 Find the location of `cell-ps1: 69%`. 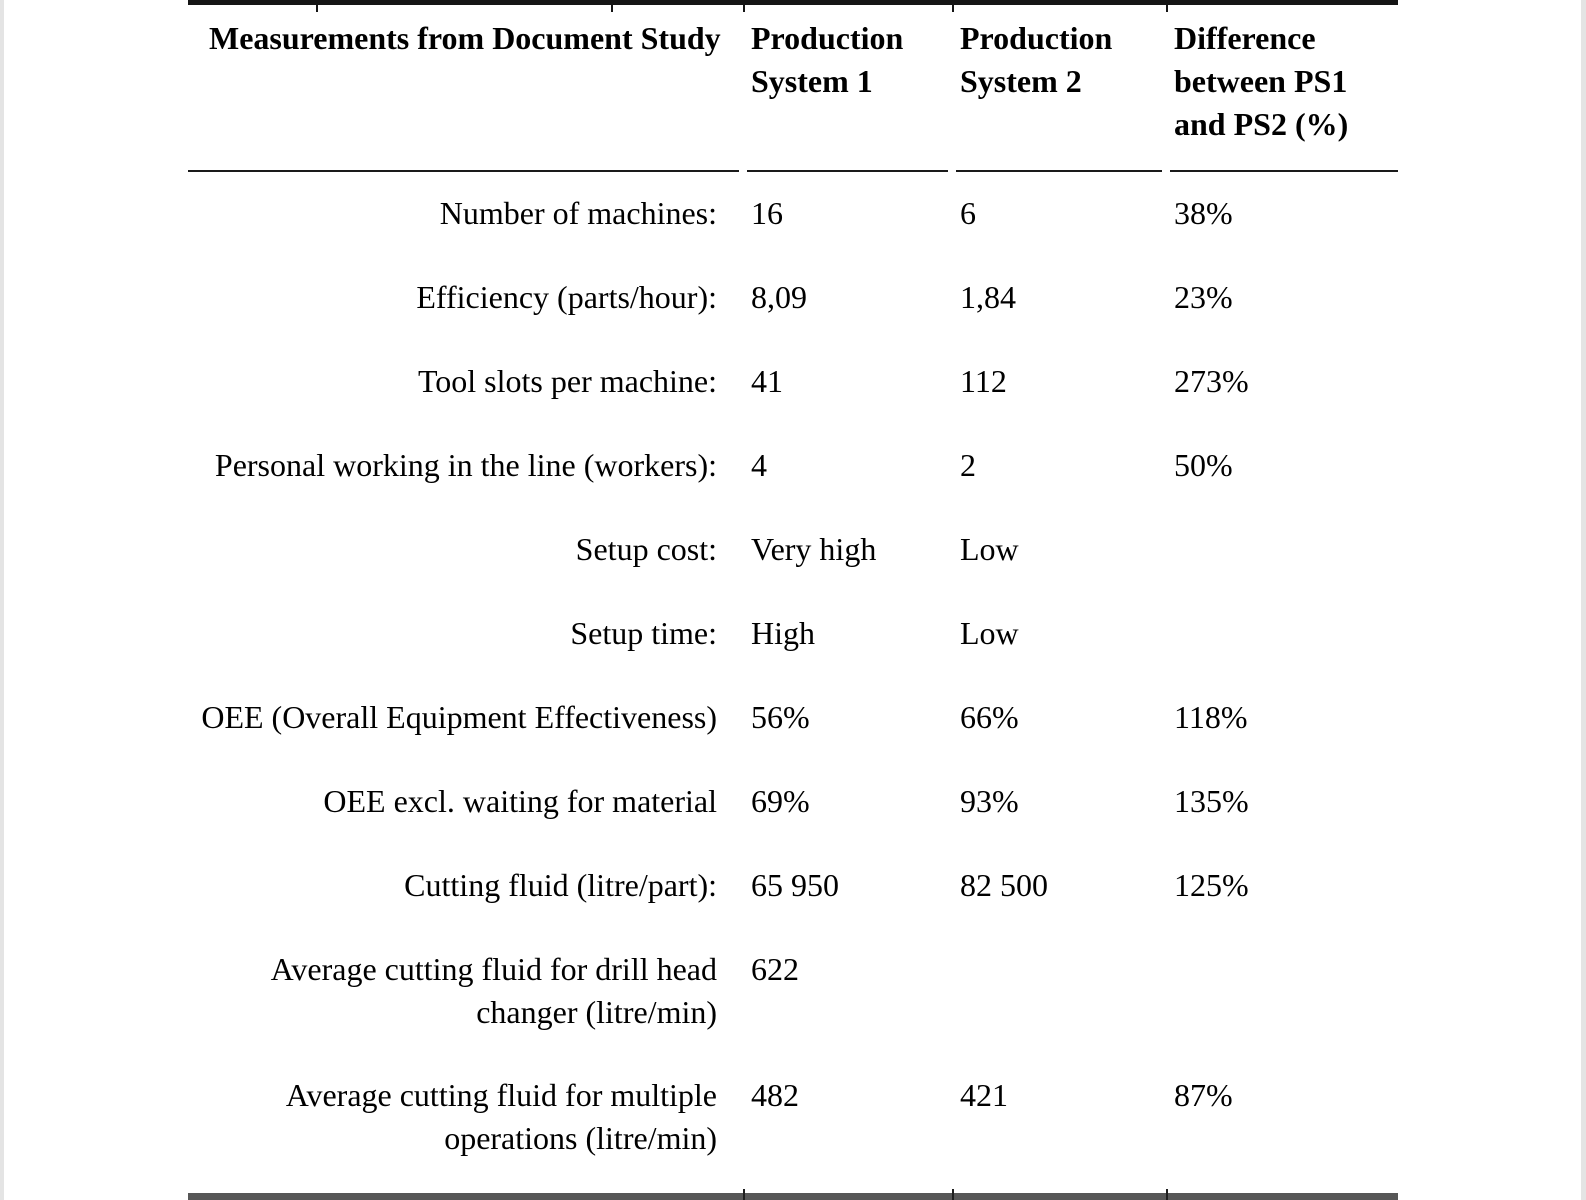

cell-ps1: 69% is located at coordinates (780, 801).